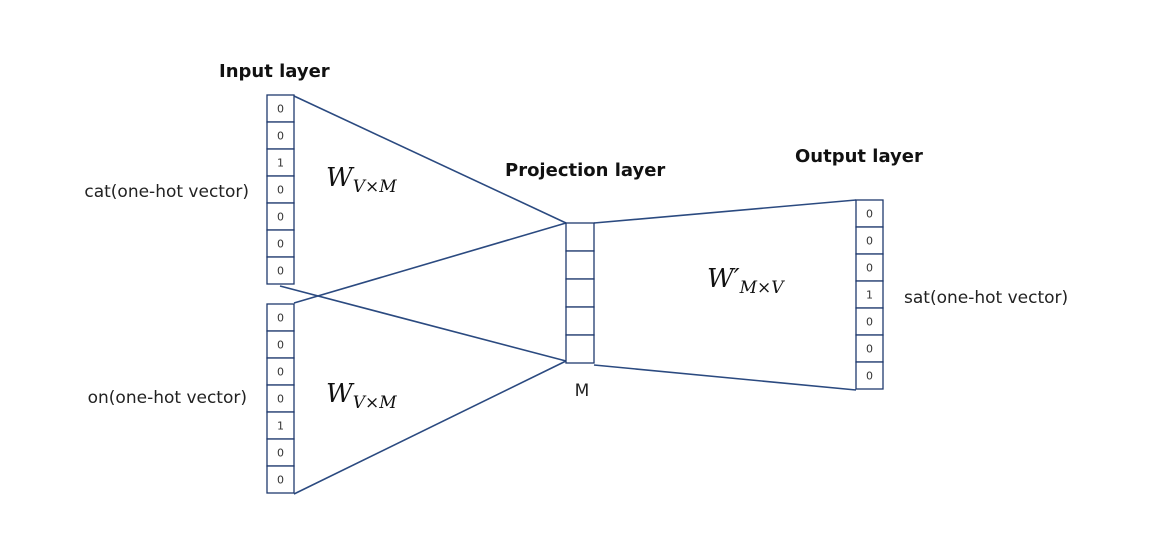 This screenshot has height=552, width=1164. I want to click on on-input-vector: 0 0 0 0 1 0 0, so click(280, 398).